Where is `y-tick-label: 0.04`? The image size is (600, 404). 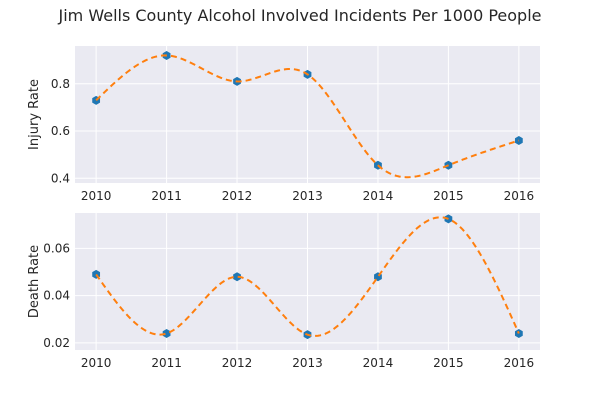
y-tick-label: 0.04 is located at coordinates (56, 296).